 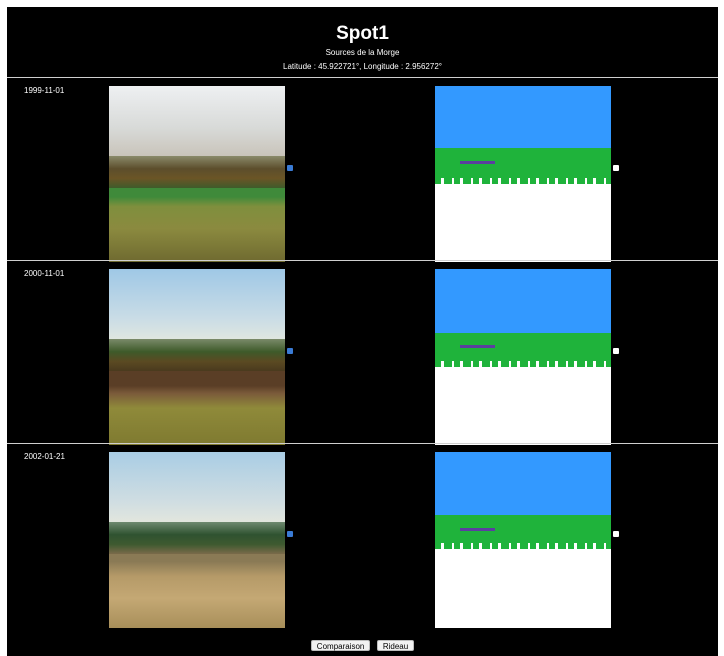 What do you see at coordinates (44, 90) in the screenshot?
I see `row-date: 1999-11-01` at bounding box center [44, 90].